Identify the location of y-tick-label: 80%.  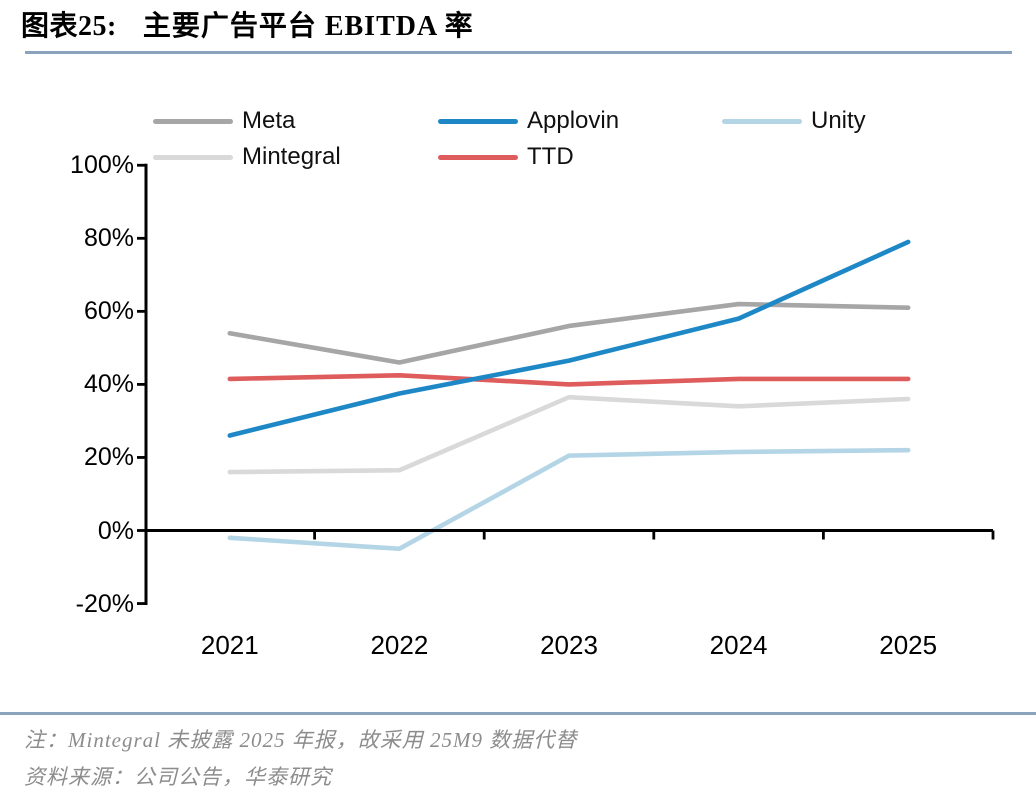
(108, 238).